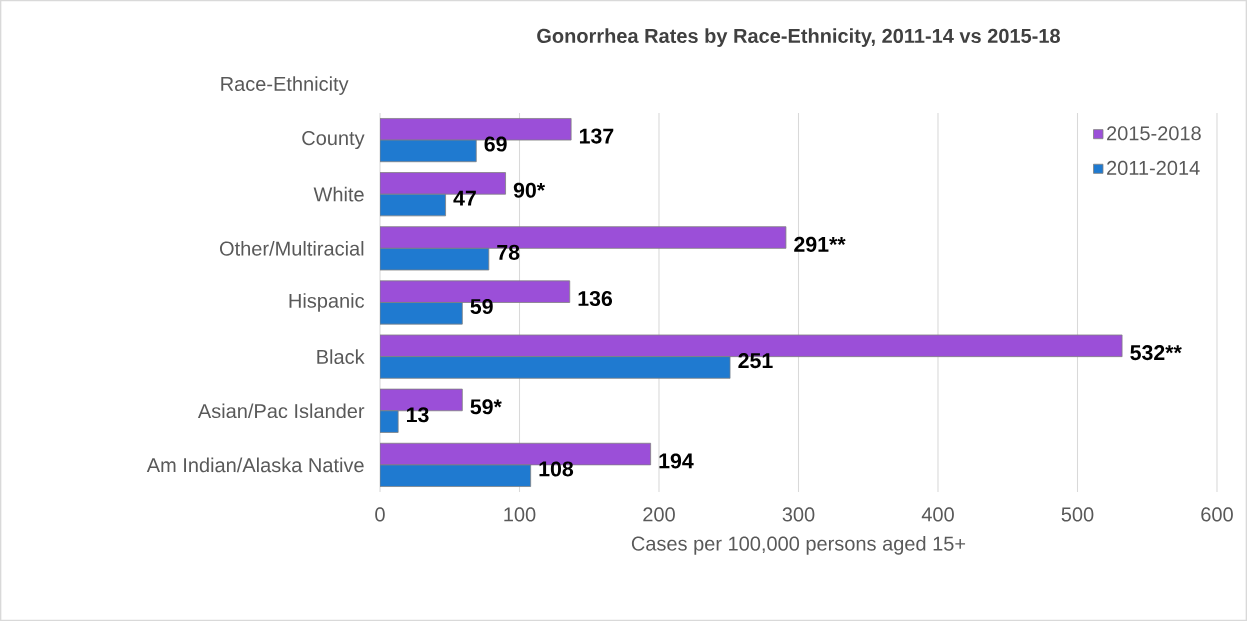 The width and height of the screenshot is (1247, 621). I want to click on chart-title: Gonorrhea Rates by Race-Ethnicity, 2011-14 vs 2015-18, so click(798, 37).